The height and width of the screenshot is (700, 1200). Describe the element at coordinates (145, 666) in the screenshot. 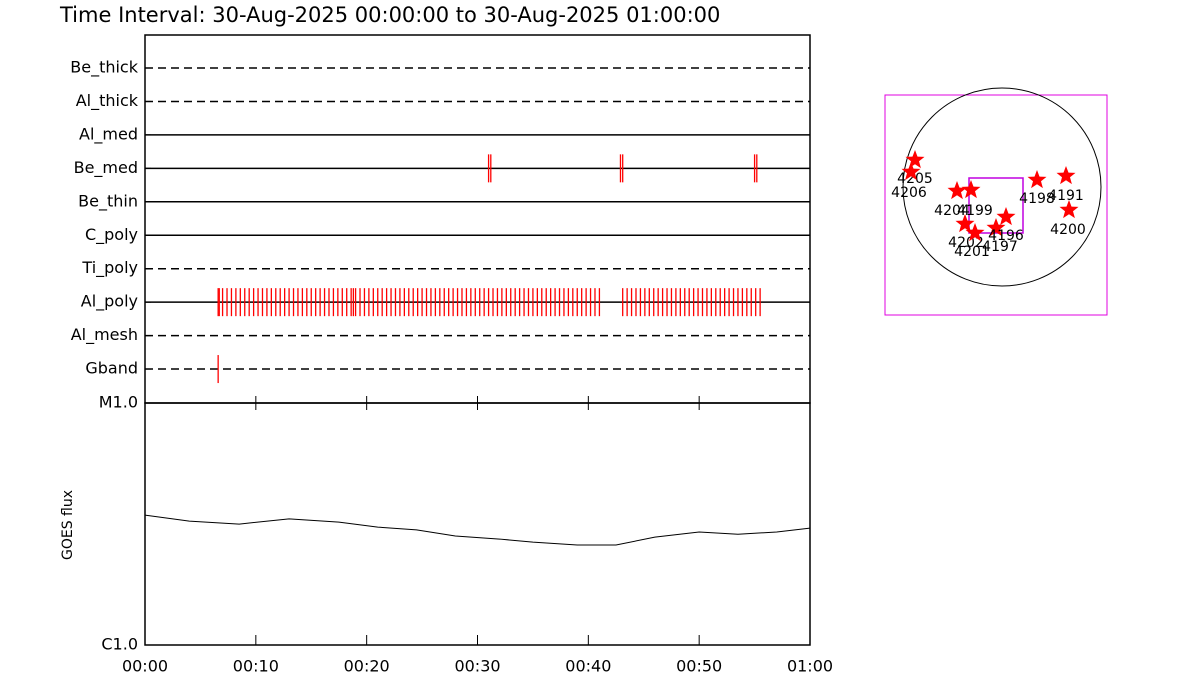

I see `x-tick-label: 00:00` at that location.